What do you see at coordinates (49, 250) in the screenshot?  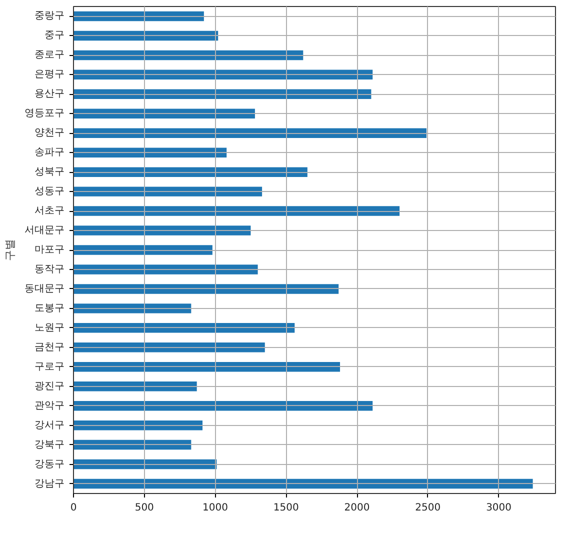 I see `y-tick-label: 마포구` at bounding box center [49, 250].